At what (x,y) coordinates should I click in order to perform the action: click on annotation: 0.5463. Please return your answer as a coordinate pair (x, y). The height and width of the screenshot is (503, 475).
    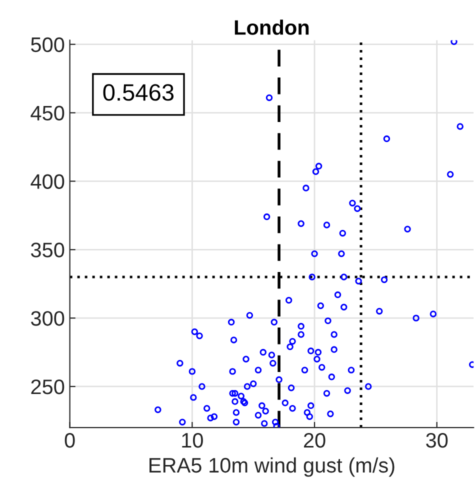
    Looking at the image, I should click on (138, 92).